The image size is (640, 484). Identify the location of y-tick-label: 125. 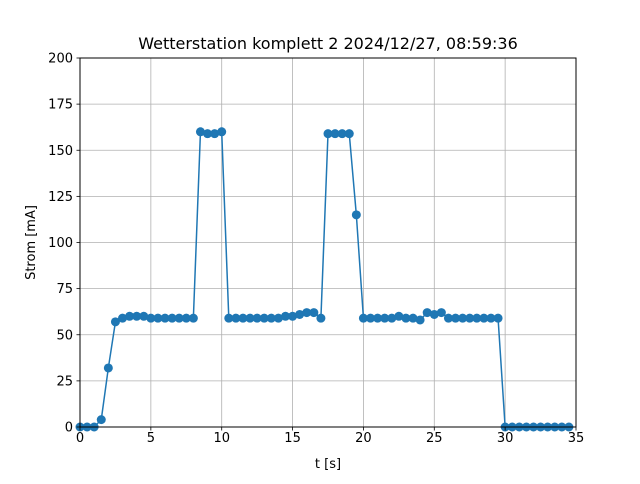
(60, 197).